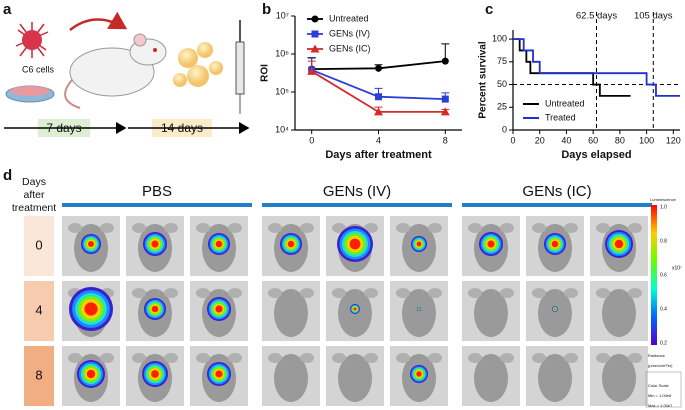 This screenshot has width=685, height=410. What do you see at coordinates (34, 208) in the screenshot?
I see `row-header: treatment` at bounding box center [34, 208].